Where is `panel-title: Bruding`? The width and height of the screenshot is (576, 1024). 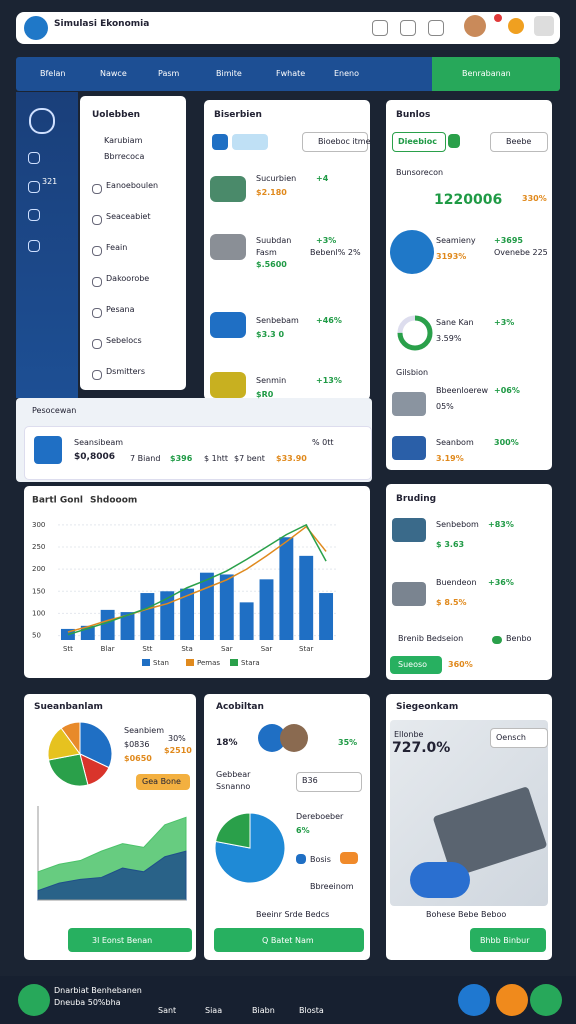 panel-title: Bruding is located at coordinates (416, 499).